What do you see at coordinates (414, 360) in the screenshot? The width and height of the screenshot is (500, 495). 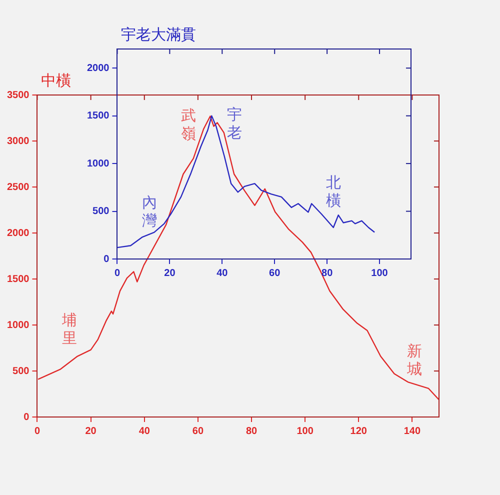 I see `annotation: 新城` at bounding box center [414, 360].